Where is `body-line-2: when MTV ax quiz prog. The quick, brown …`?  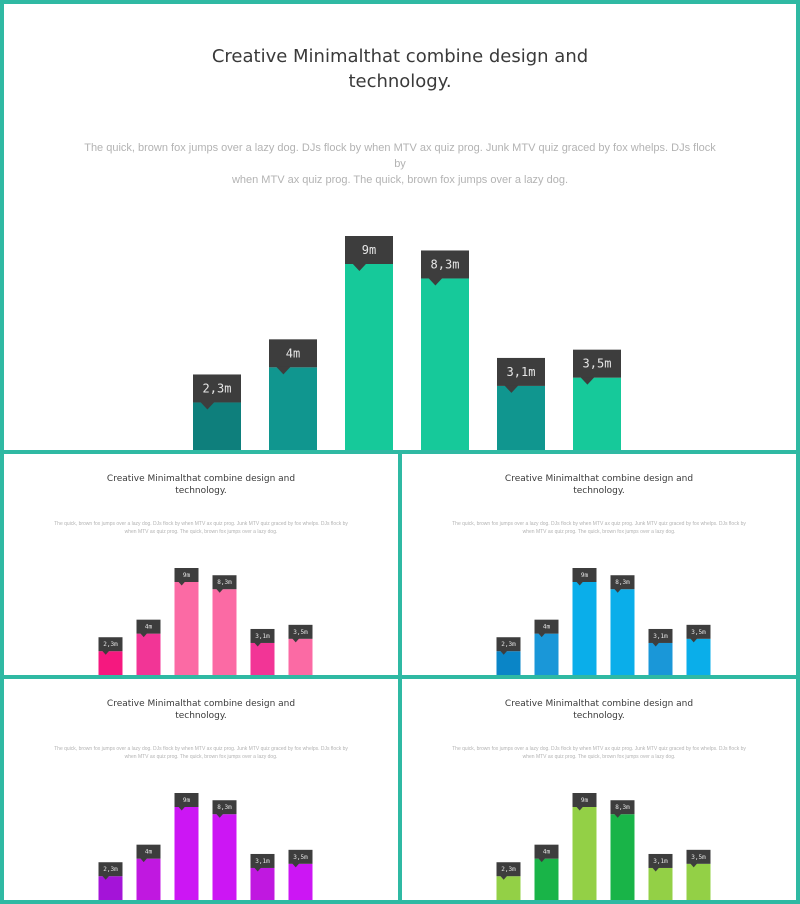 body-line-2: when MTV ax quiz prog. The quick, brown … is located at coordinates (201, 532).